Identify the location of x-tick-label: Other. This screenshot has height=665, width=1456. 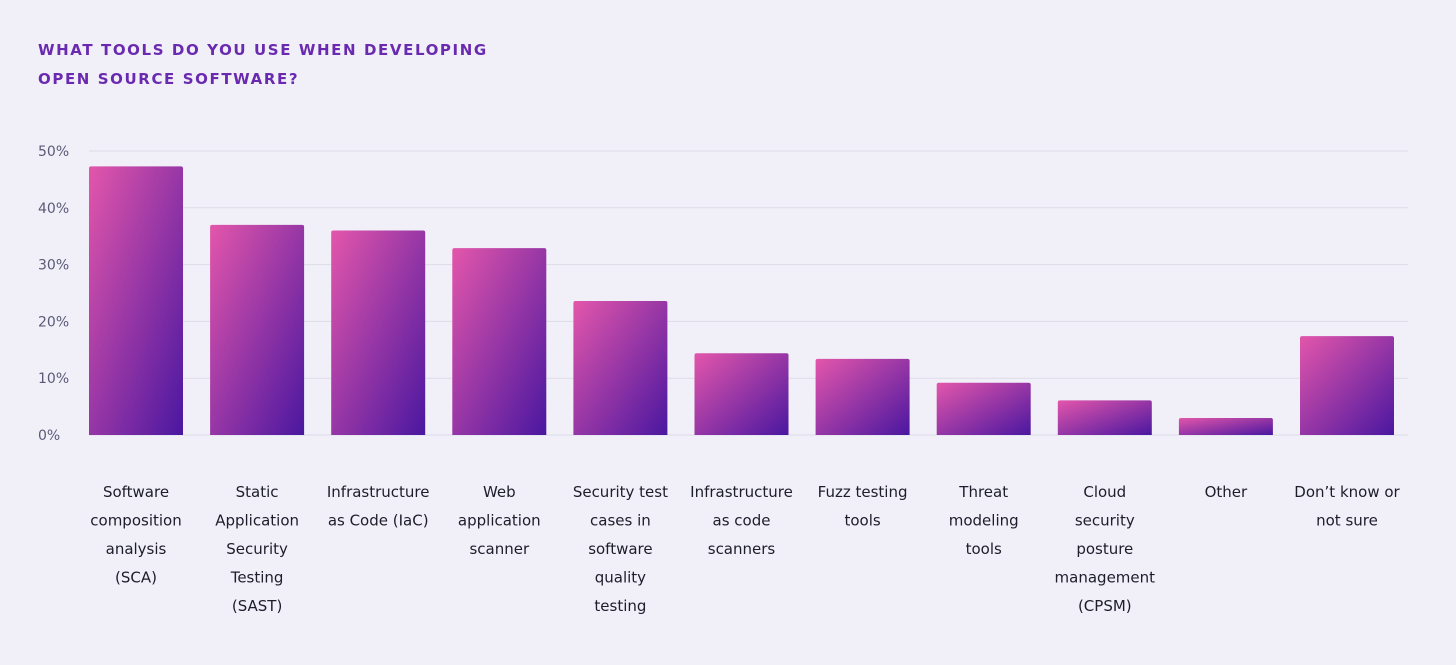
(1226, 492).